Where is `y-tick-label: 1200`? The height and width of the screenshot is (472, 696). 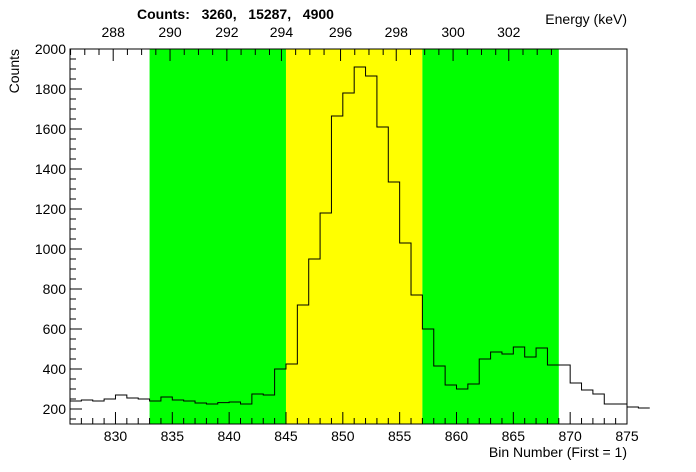 y-tick-label: 1200 is located at coordinates (50, 209).